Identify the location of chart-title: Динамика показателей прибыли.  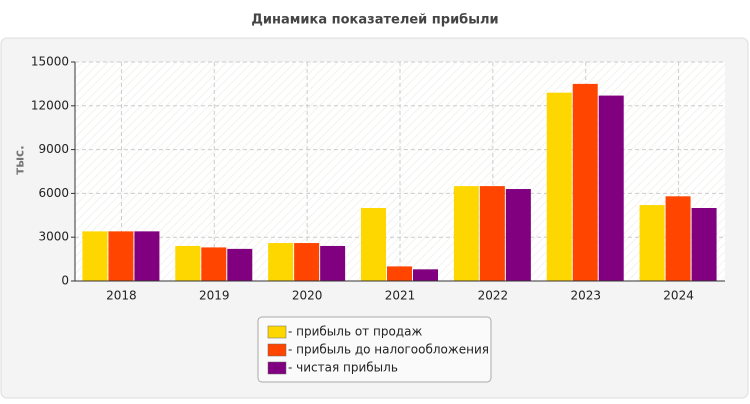
(374, 20).